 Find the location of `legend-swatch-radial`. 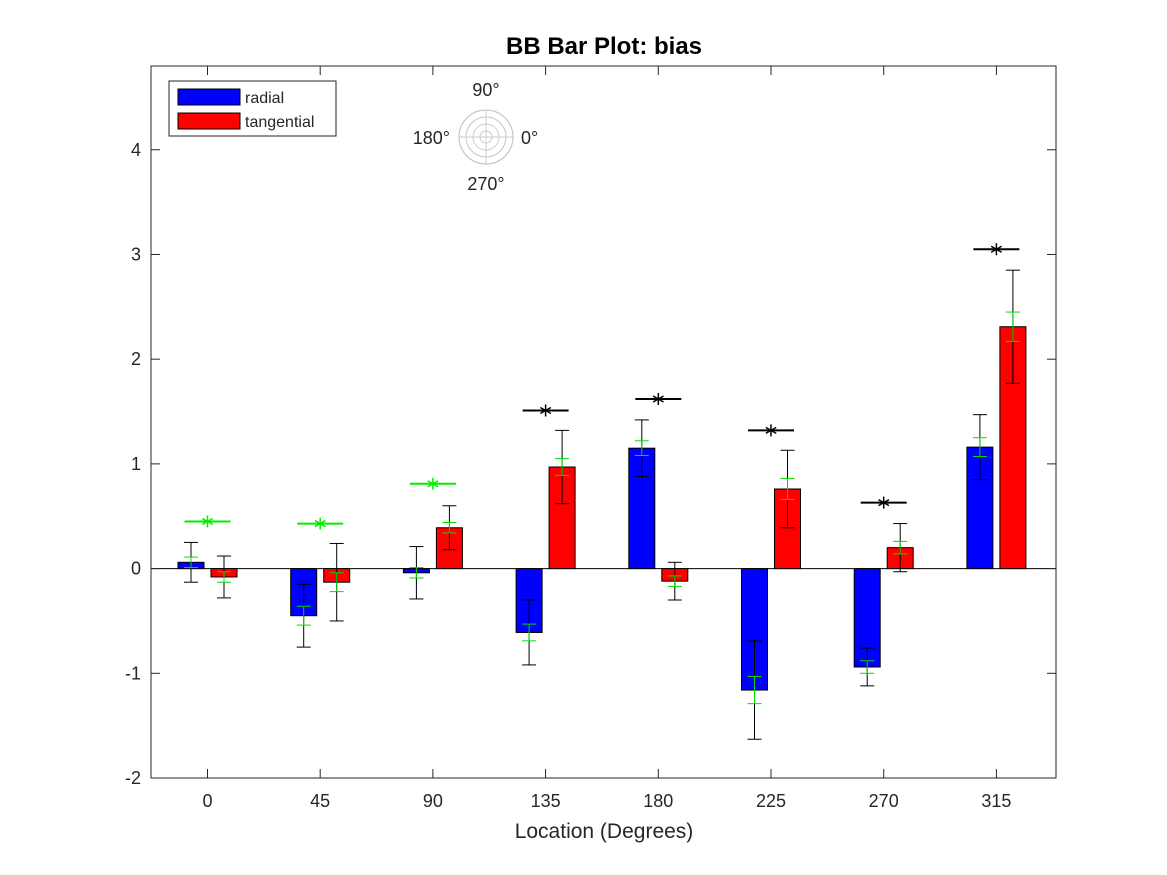

legend-swatch-radial is located at coordinates (209, 97).